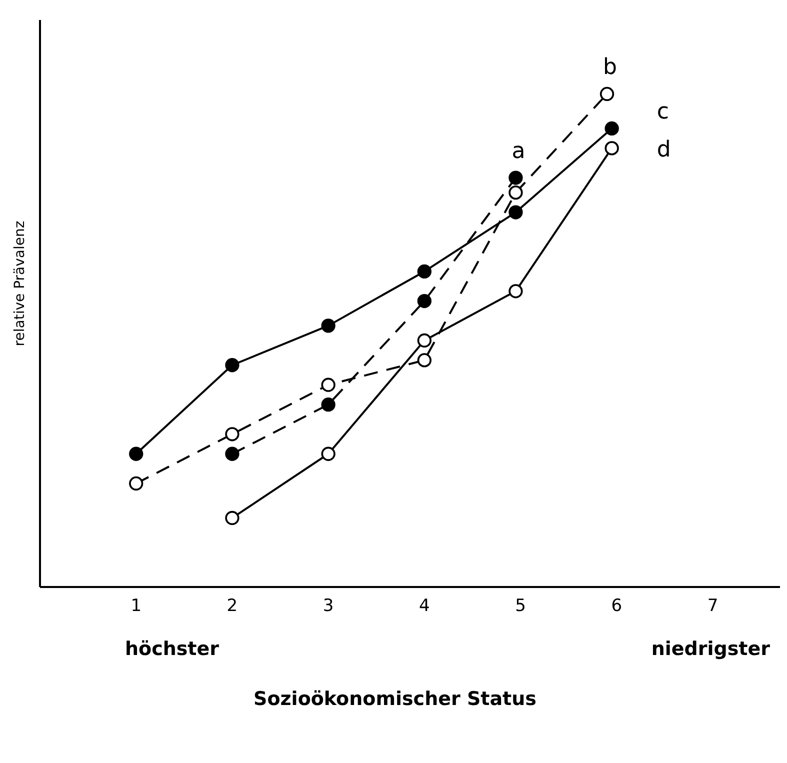  What do you see at coordinates (172, 649) in the screenshot?
I see `text: höchster` at bounding box center [172, 649].